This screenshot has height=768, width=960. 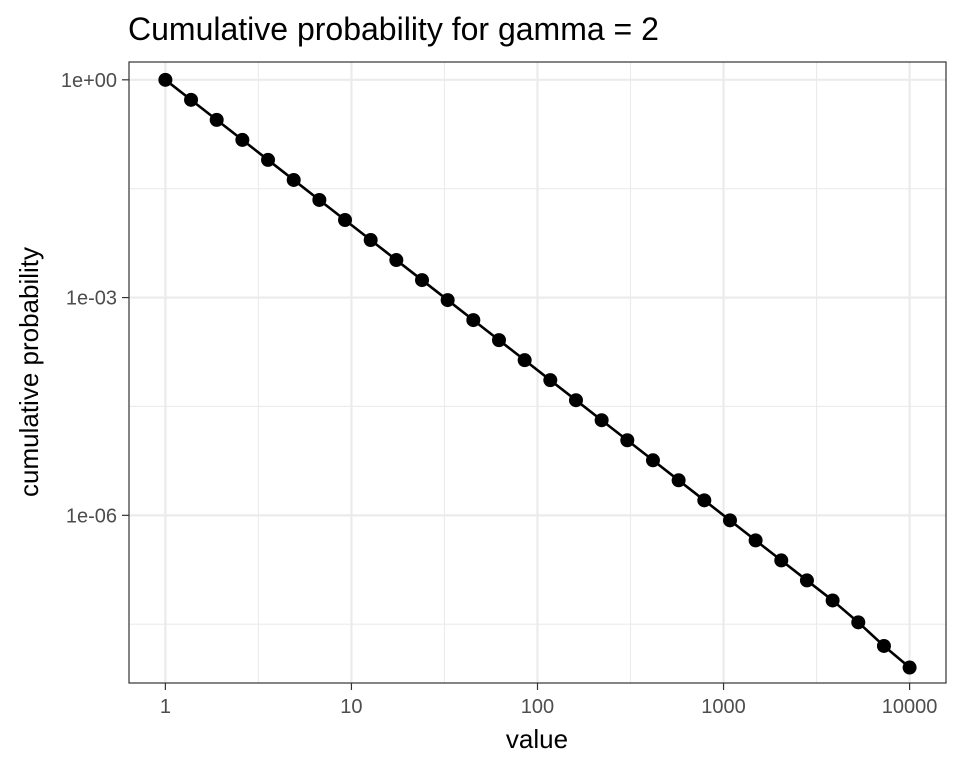 What do you see at coordinates (537, 739) in the screenshot?
I see `x-axis-title: value` at bounding box center [537, 739].